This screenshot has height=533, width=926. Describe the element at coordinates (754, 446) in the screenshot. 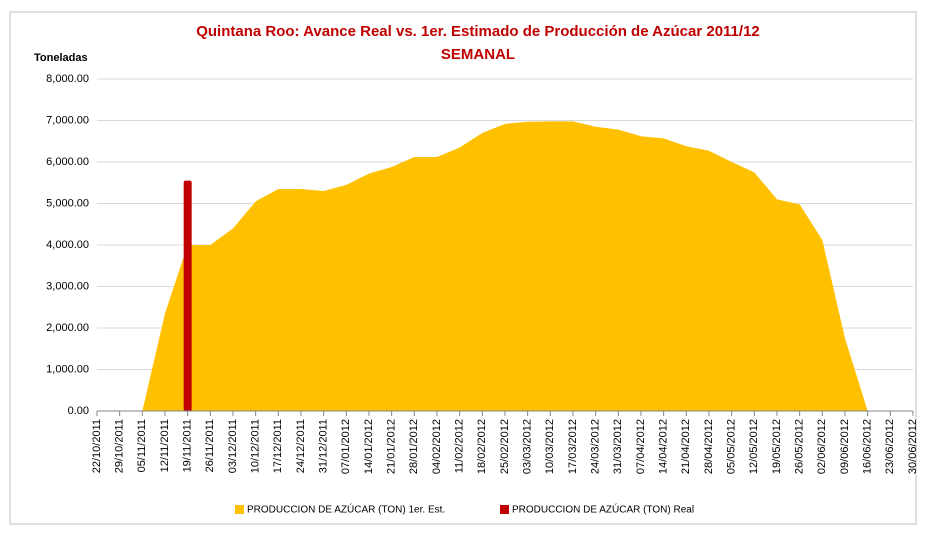

I see `x-tick-label: 12/05/2012` at that location.